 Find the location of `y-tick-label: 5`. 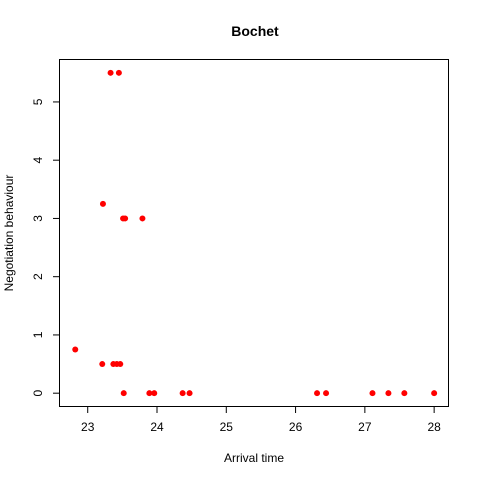

y-tick-label: 5 is located at coordinates (38, 101).